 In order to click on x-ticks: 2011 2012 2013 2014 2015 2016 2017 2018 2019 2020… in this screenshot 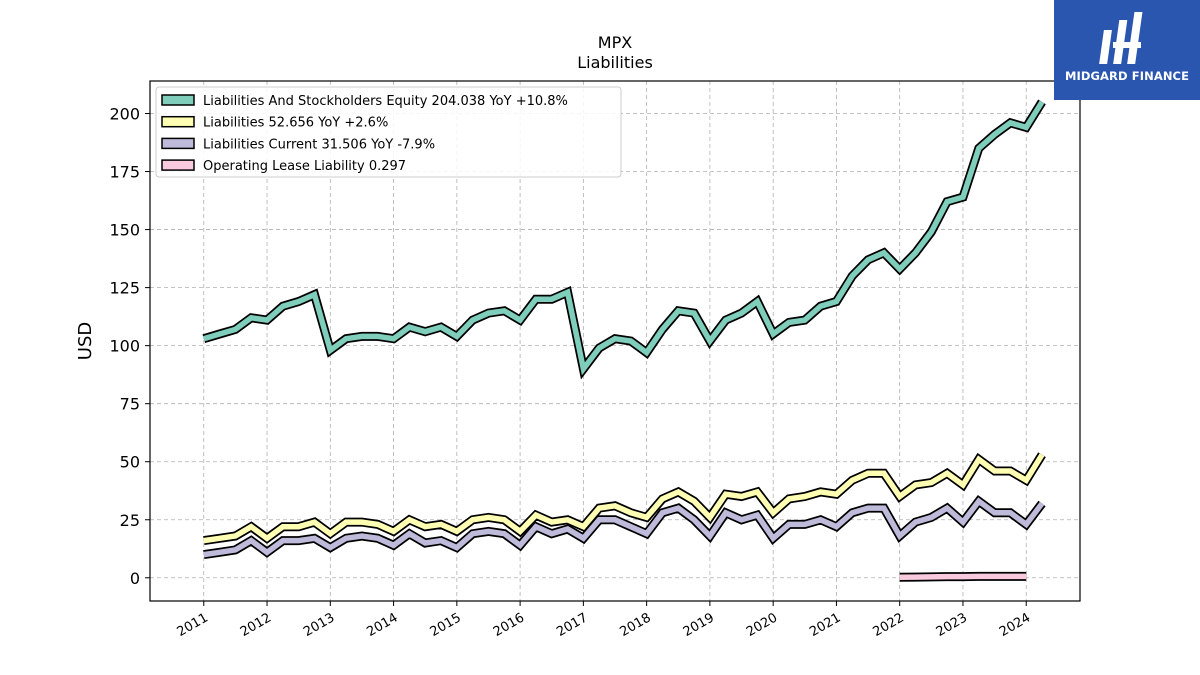, I will do `click(604, 620)`.